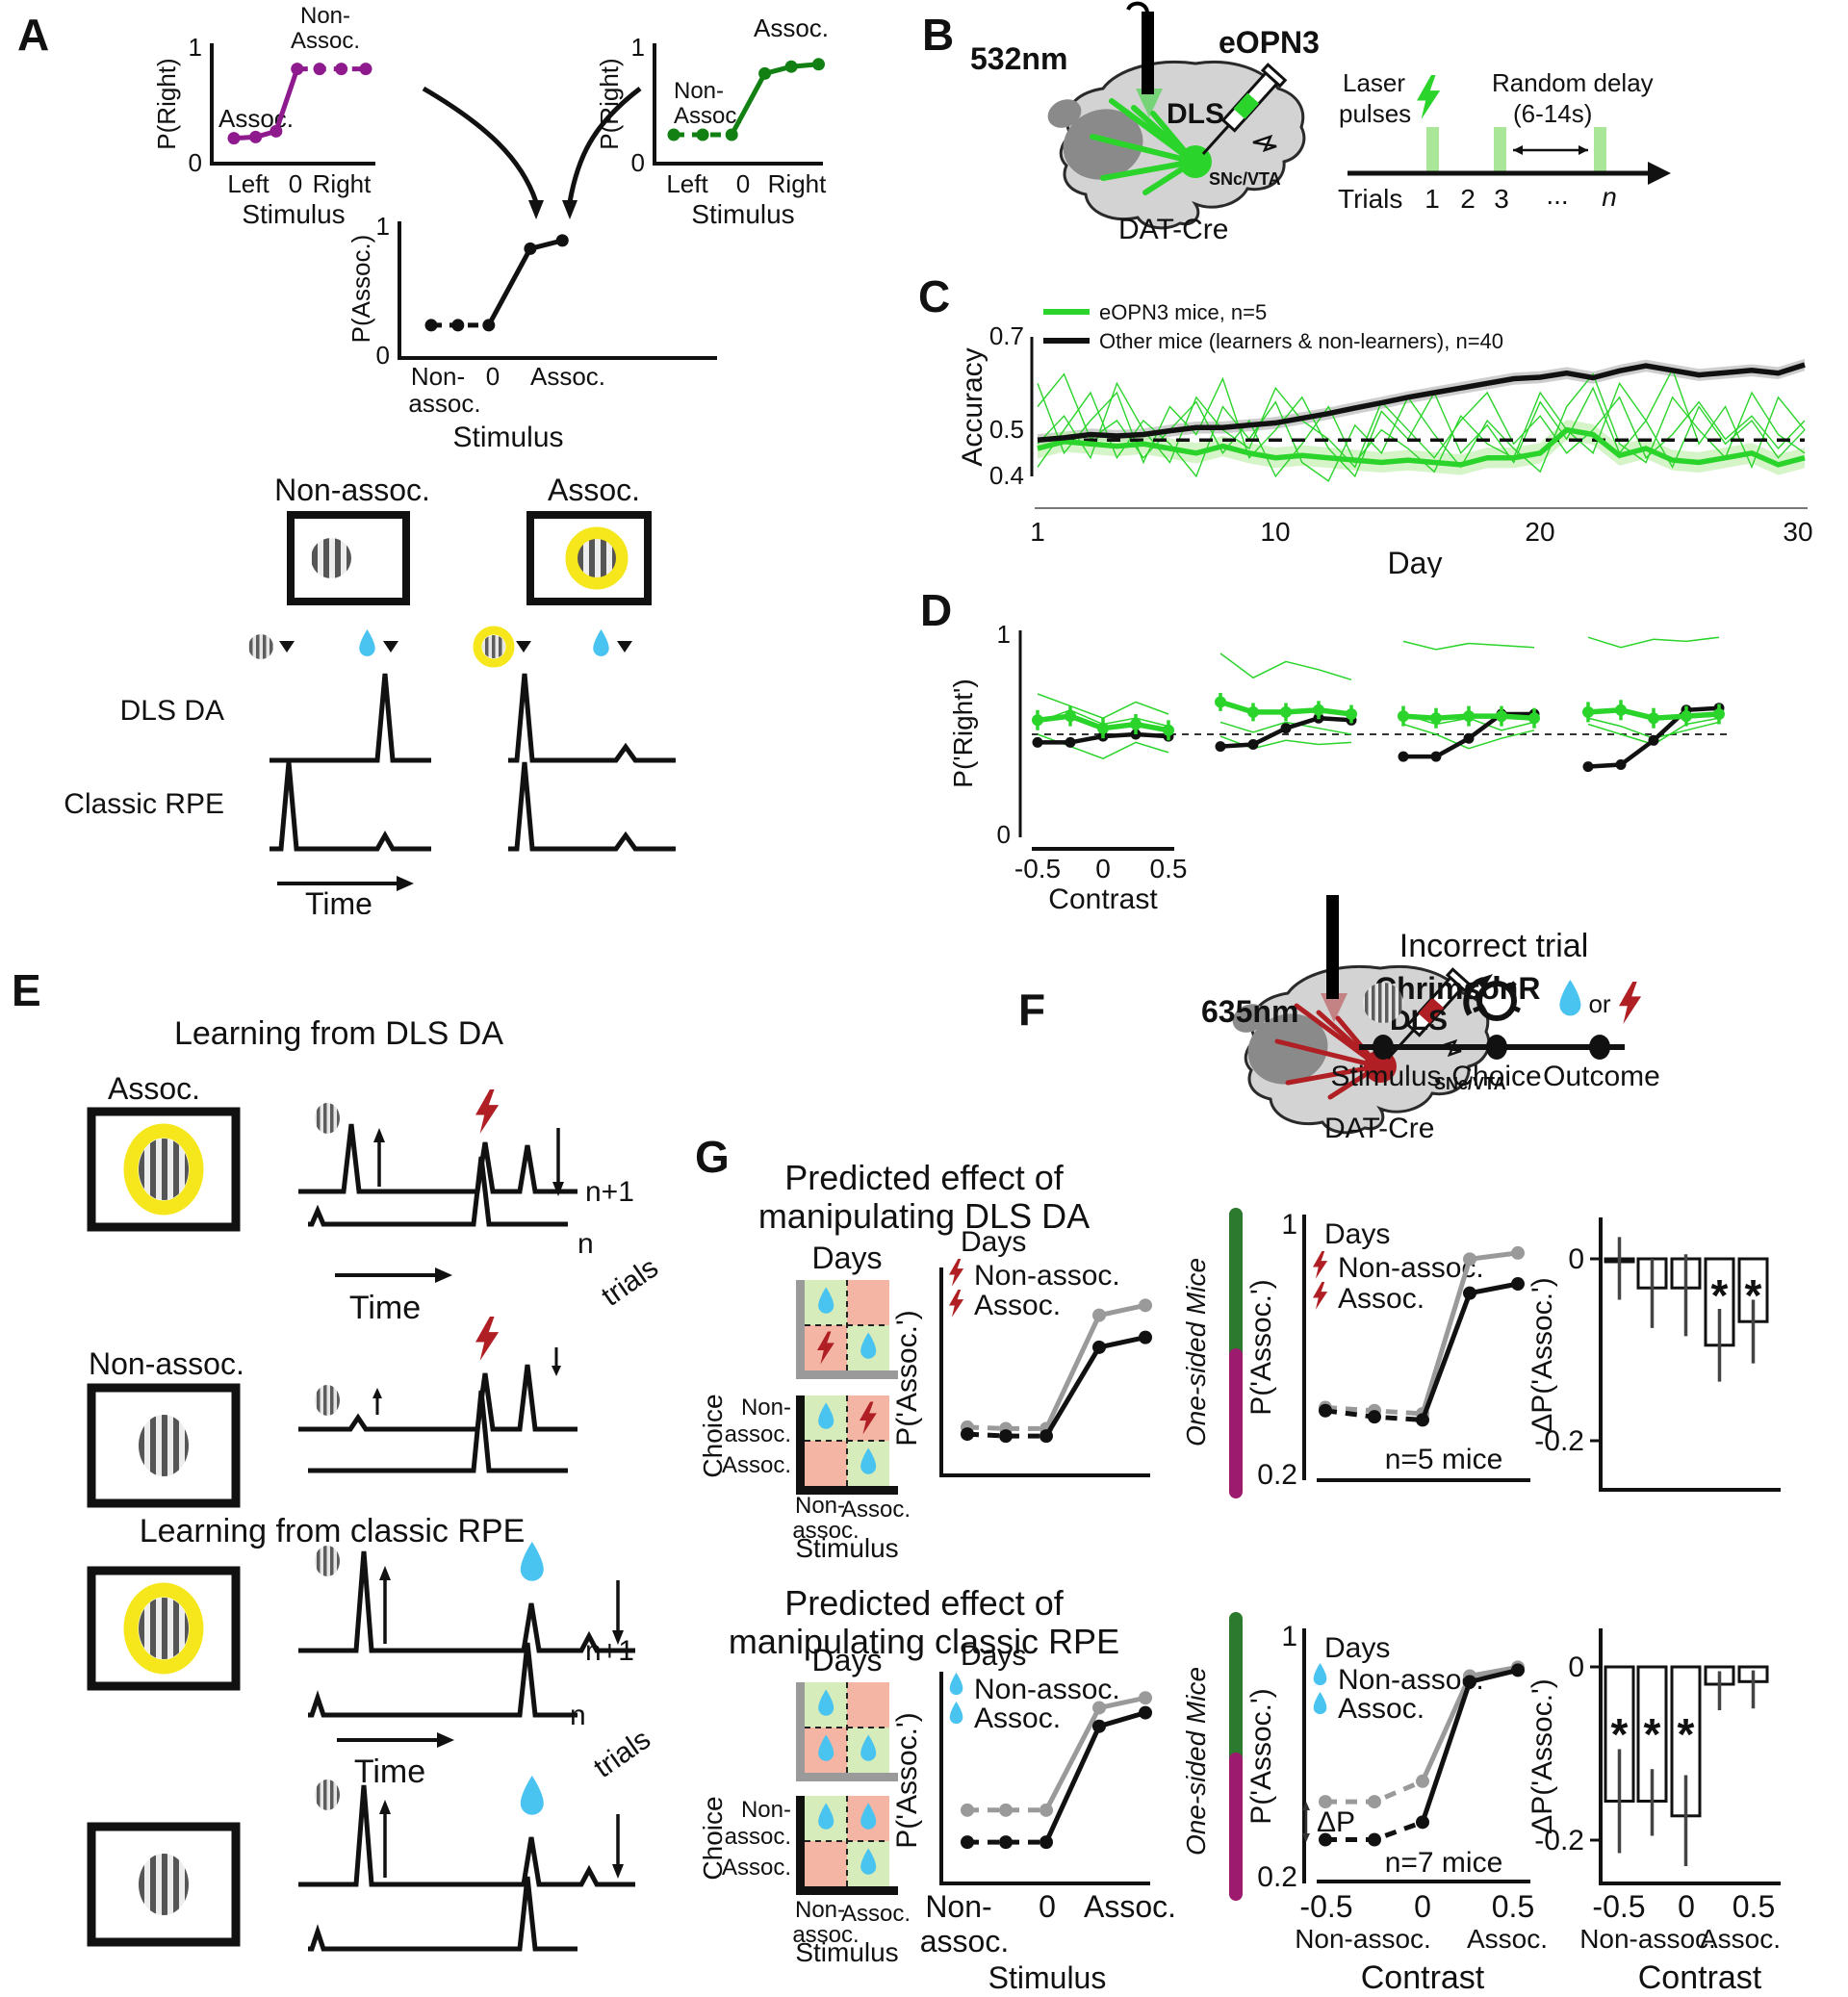 The image size is (1848, 1997). What do you see at coordinates (766, 1810) in the screenshot?
I see `row-label: Non-` at bounding box center [766, 1810].